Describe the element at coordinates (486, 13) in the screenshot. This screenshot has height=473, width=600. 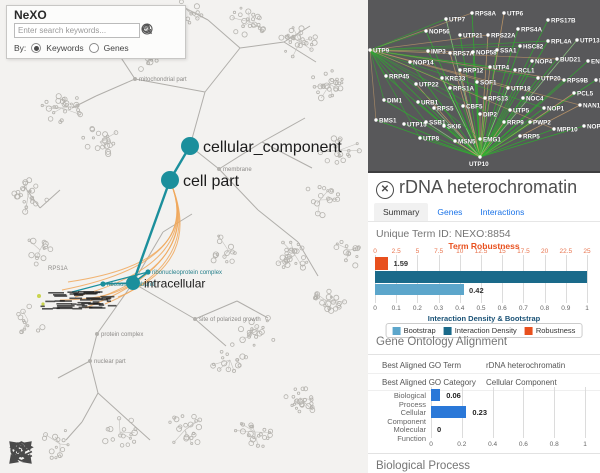
I see `gene-label: RPS8A` at that location.